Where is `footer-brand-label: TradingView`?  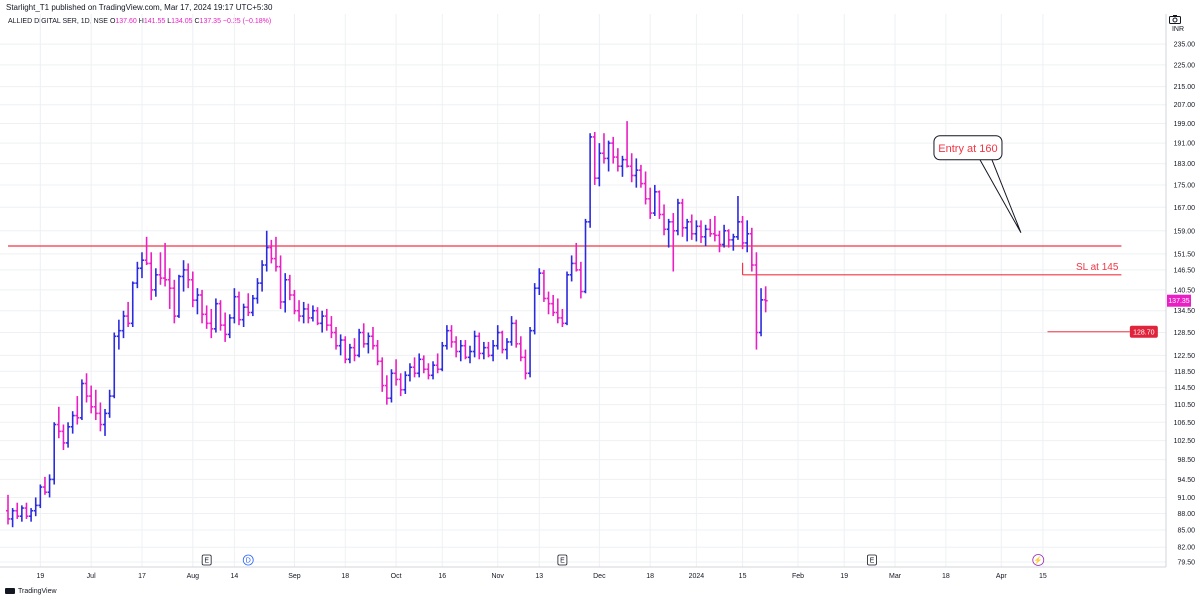 footer-brand-label: TradingView is located at coordinates (37, 591).